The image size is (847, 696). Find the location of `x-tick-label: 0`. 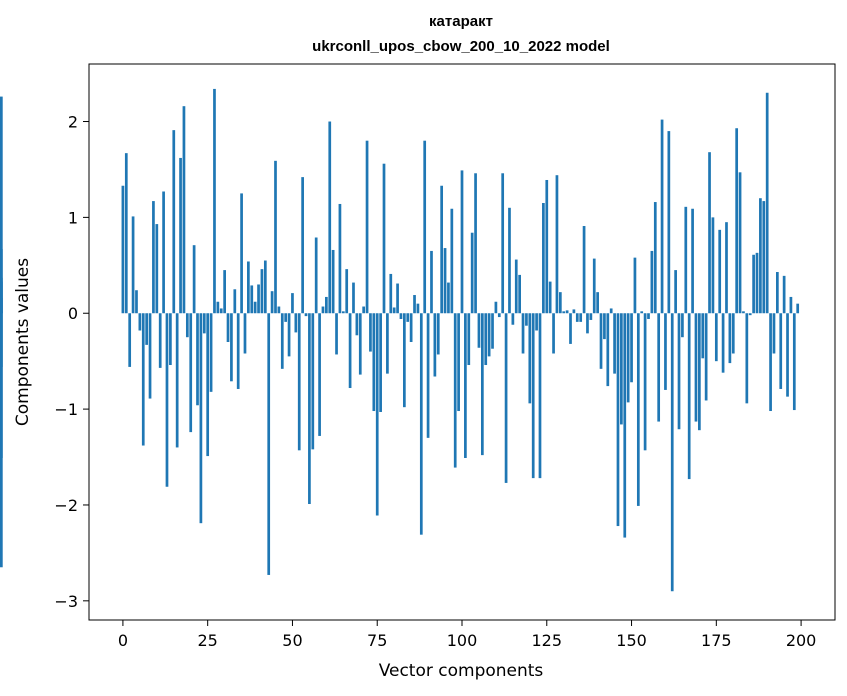

x-tick-label: 0 is located at coordinates (123, 640).